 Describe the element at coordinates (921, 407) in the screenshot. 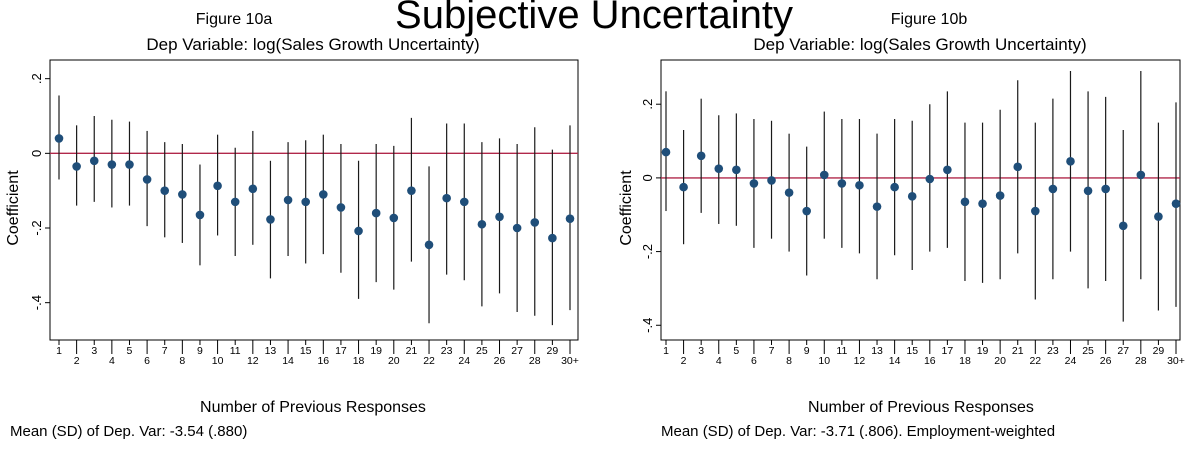

I see `x-axis-label-b: Number of Previous Responses` at that location.